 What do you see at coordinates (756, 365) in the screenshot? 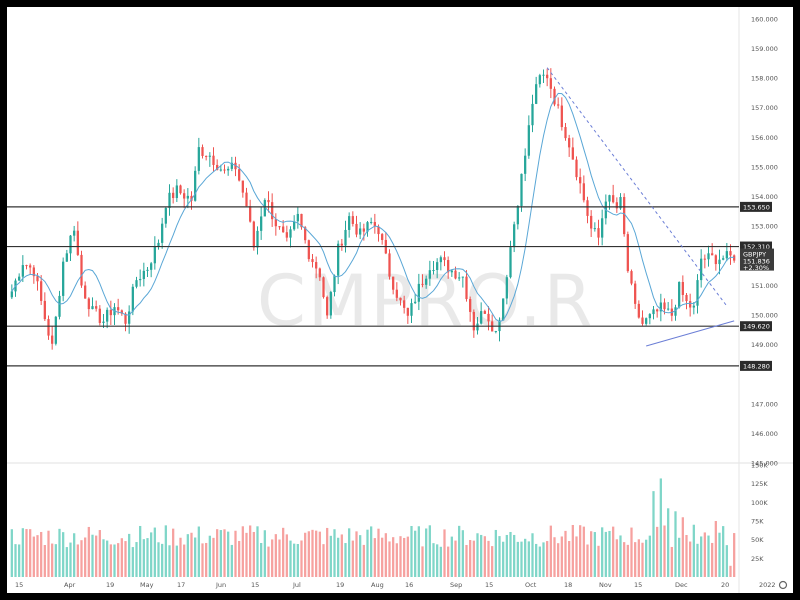
I see `level-label-bg` at bounding box center [756, 365].